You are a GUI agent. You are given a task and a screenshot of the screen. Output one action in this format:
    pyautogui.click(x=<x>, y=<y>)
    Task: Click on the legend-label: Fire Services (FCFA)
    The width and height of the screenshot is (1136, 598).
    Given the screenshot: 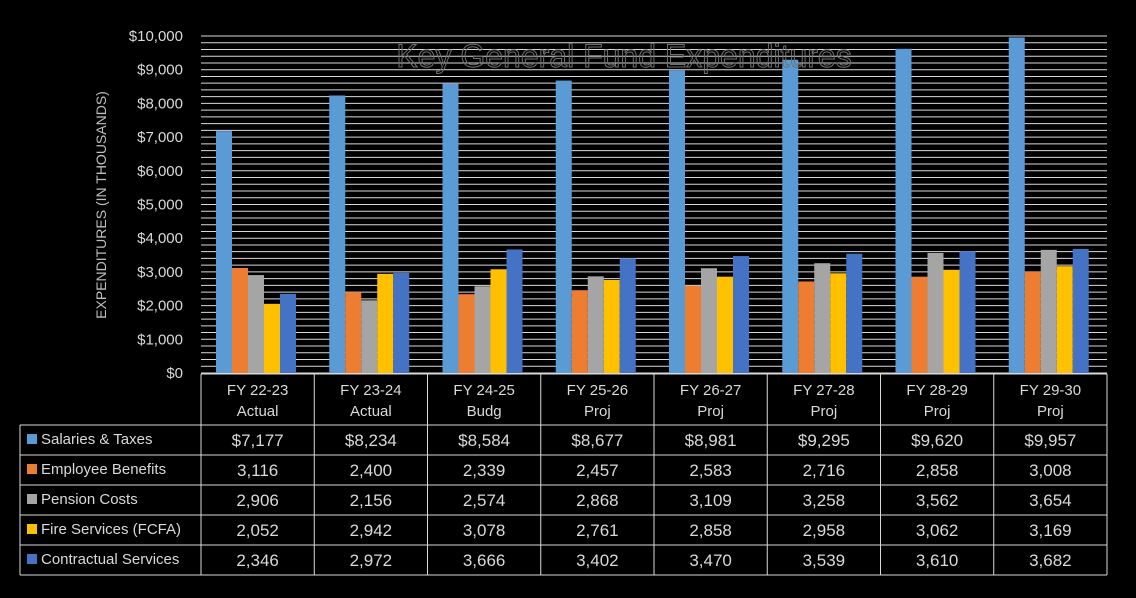 What is the action you would take?
    pyautogui.click(x=111, y=529)
    